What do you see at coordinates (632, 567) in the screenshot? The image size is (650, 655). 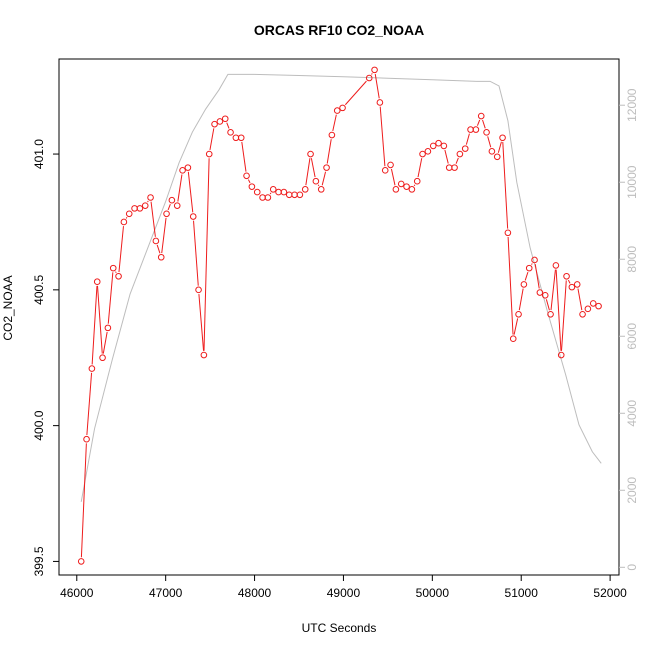 I see `y2-tick-label: 0` at bounding box center [632, 567].